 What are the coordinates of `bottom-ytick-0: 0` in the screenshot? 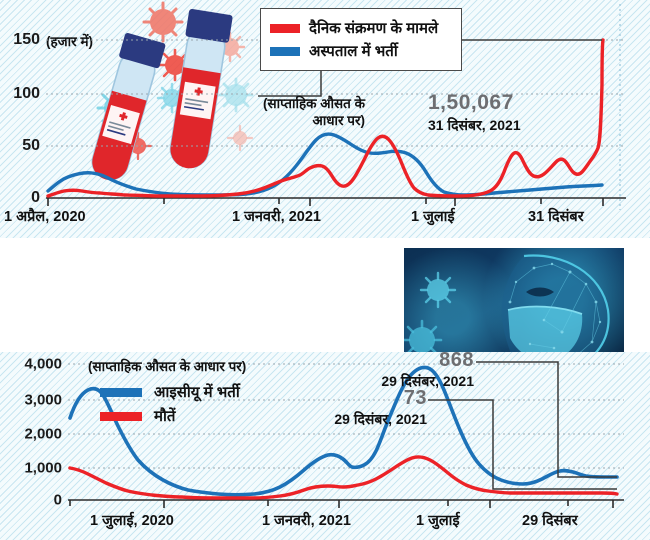 It's located at (57, 500).